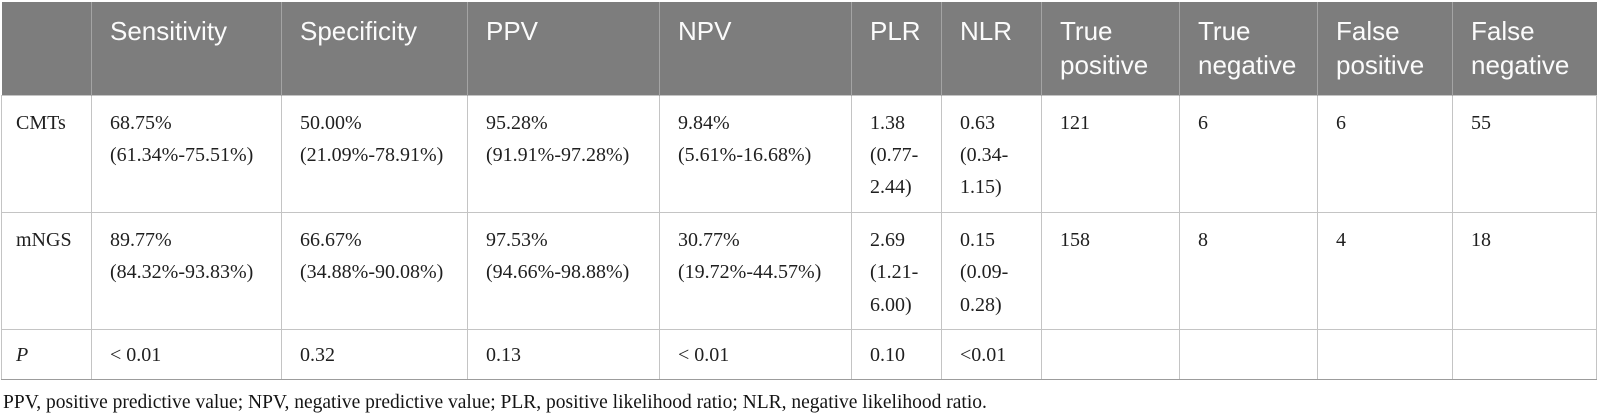 This screenshot has height=416, width=1597. I want to click on cell-p-true-negative, so click(1248, 354).